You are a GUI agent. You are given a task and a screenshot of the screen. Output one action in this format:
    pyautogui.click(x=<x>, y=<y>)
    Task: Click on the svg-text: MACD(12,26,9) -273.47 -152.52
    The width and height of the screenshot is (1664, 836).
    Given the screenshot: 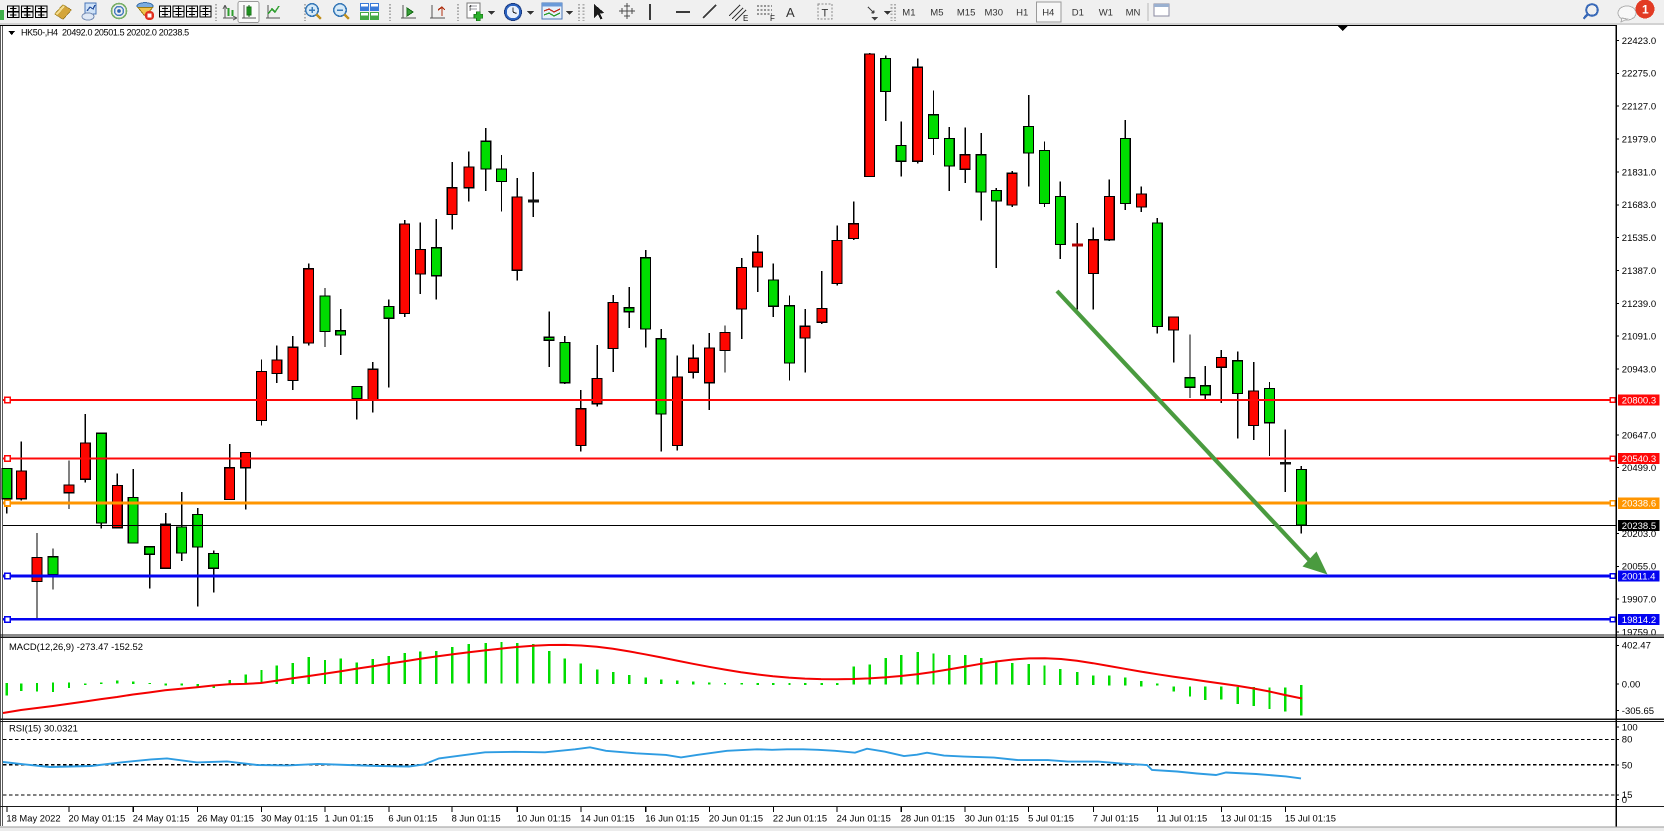 What is the action you would take?
    pyautogui.click(x=76, y=646)
    